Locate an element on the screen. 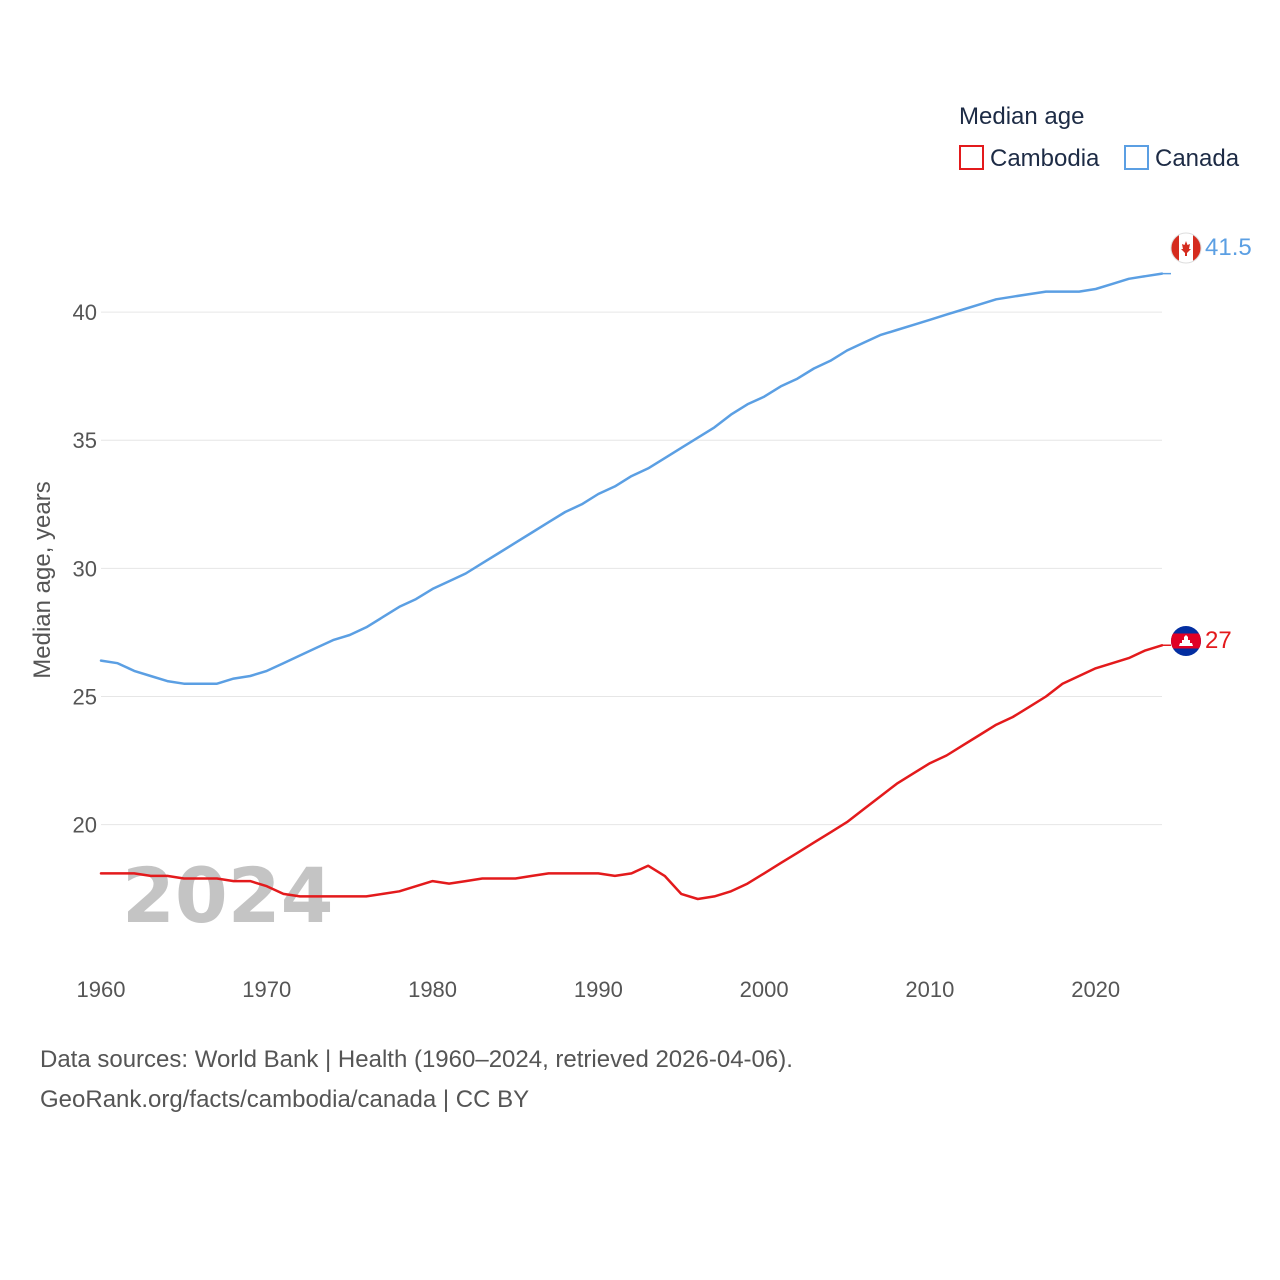 The image size is (1280, 1280). y-tick-label-40: 40 is located at coordinates (85, 312).